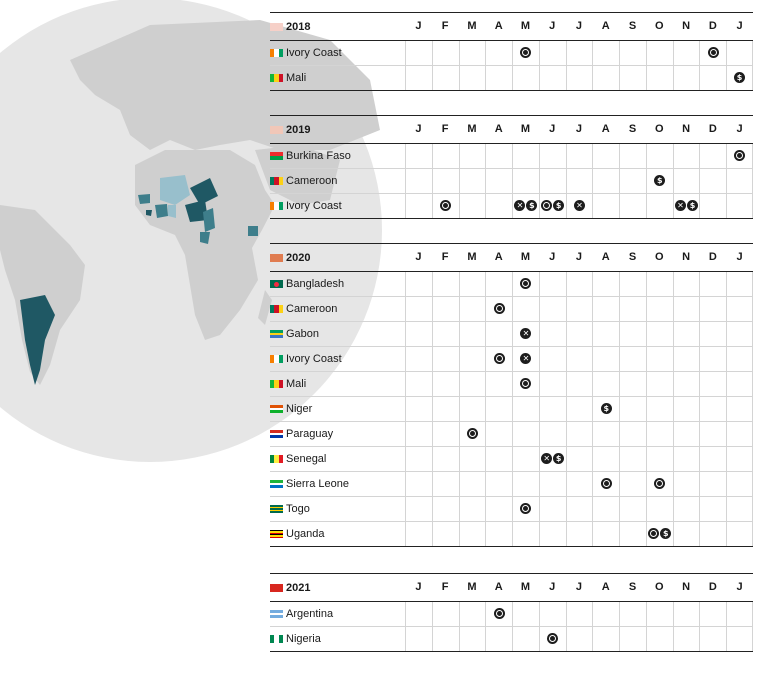 The height and width of the screenshot is (676, 765). Describe the element at coordinates (296, 78) in the screenshot. I see `country-label: Mali` at that location.